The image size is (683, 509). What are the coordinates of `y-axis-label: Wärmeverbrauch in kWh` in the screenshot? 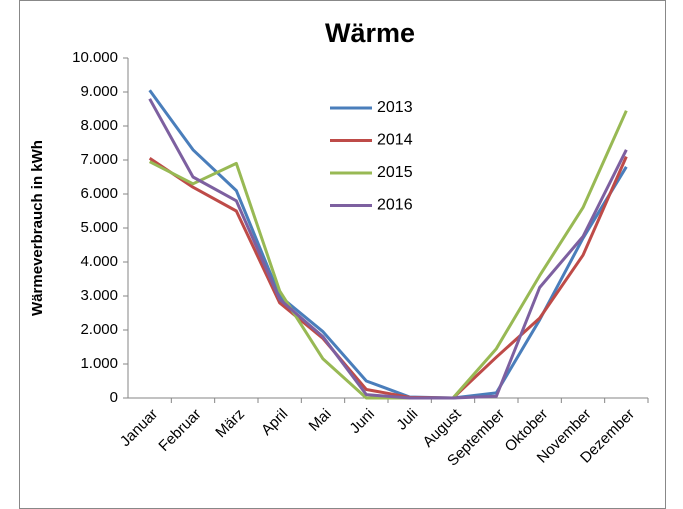 It's located at (37, 228).